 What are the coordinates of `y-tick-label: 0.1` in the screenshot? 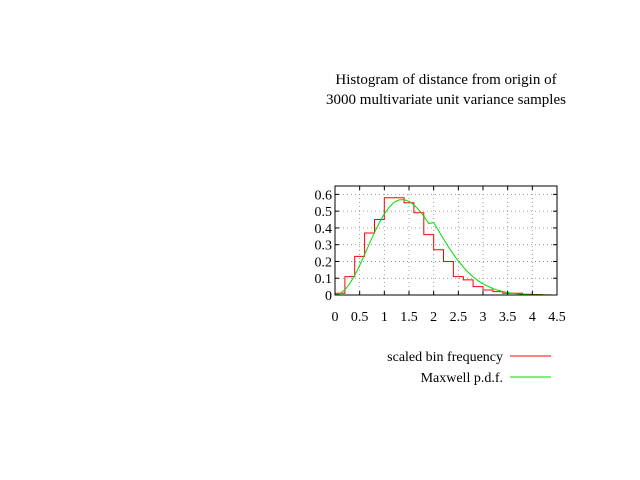 It's located at (324, 279).